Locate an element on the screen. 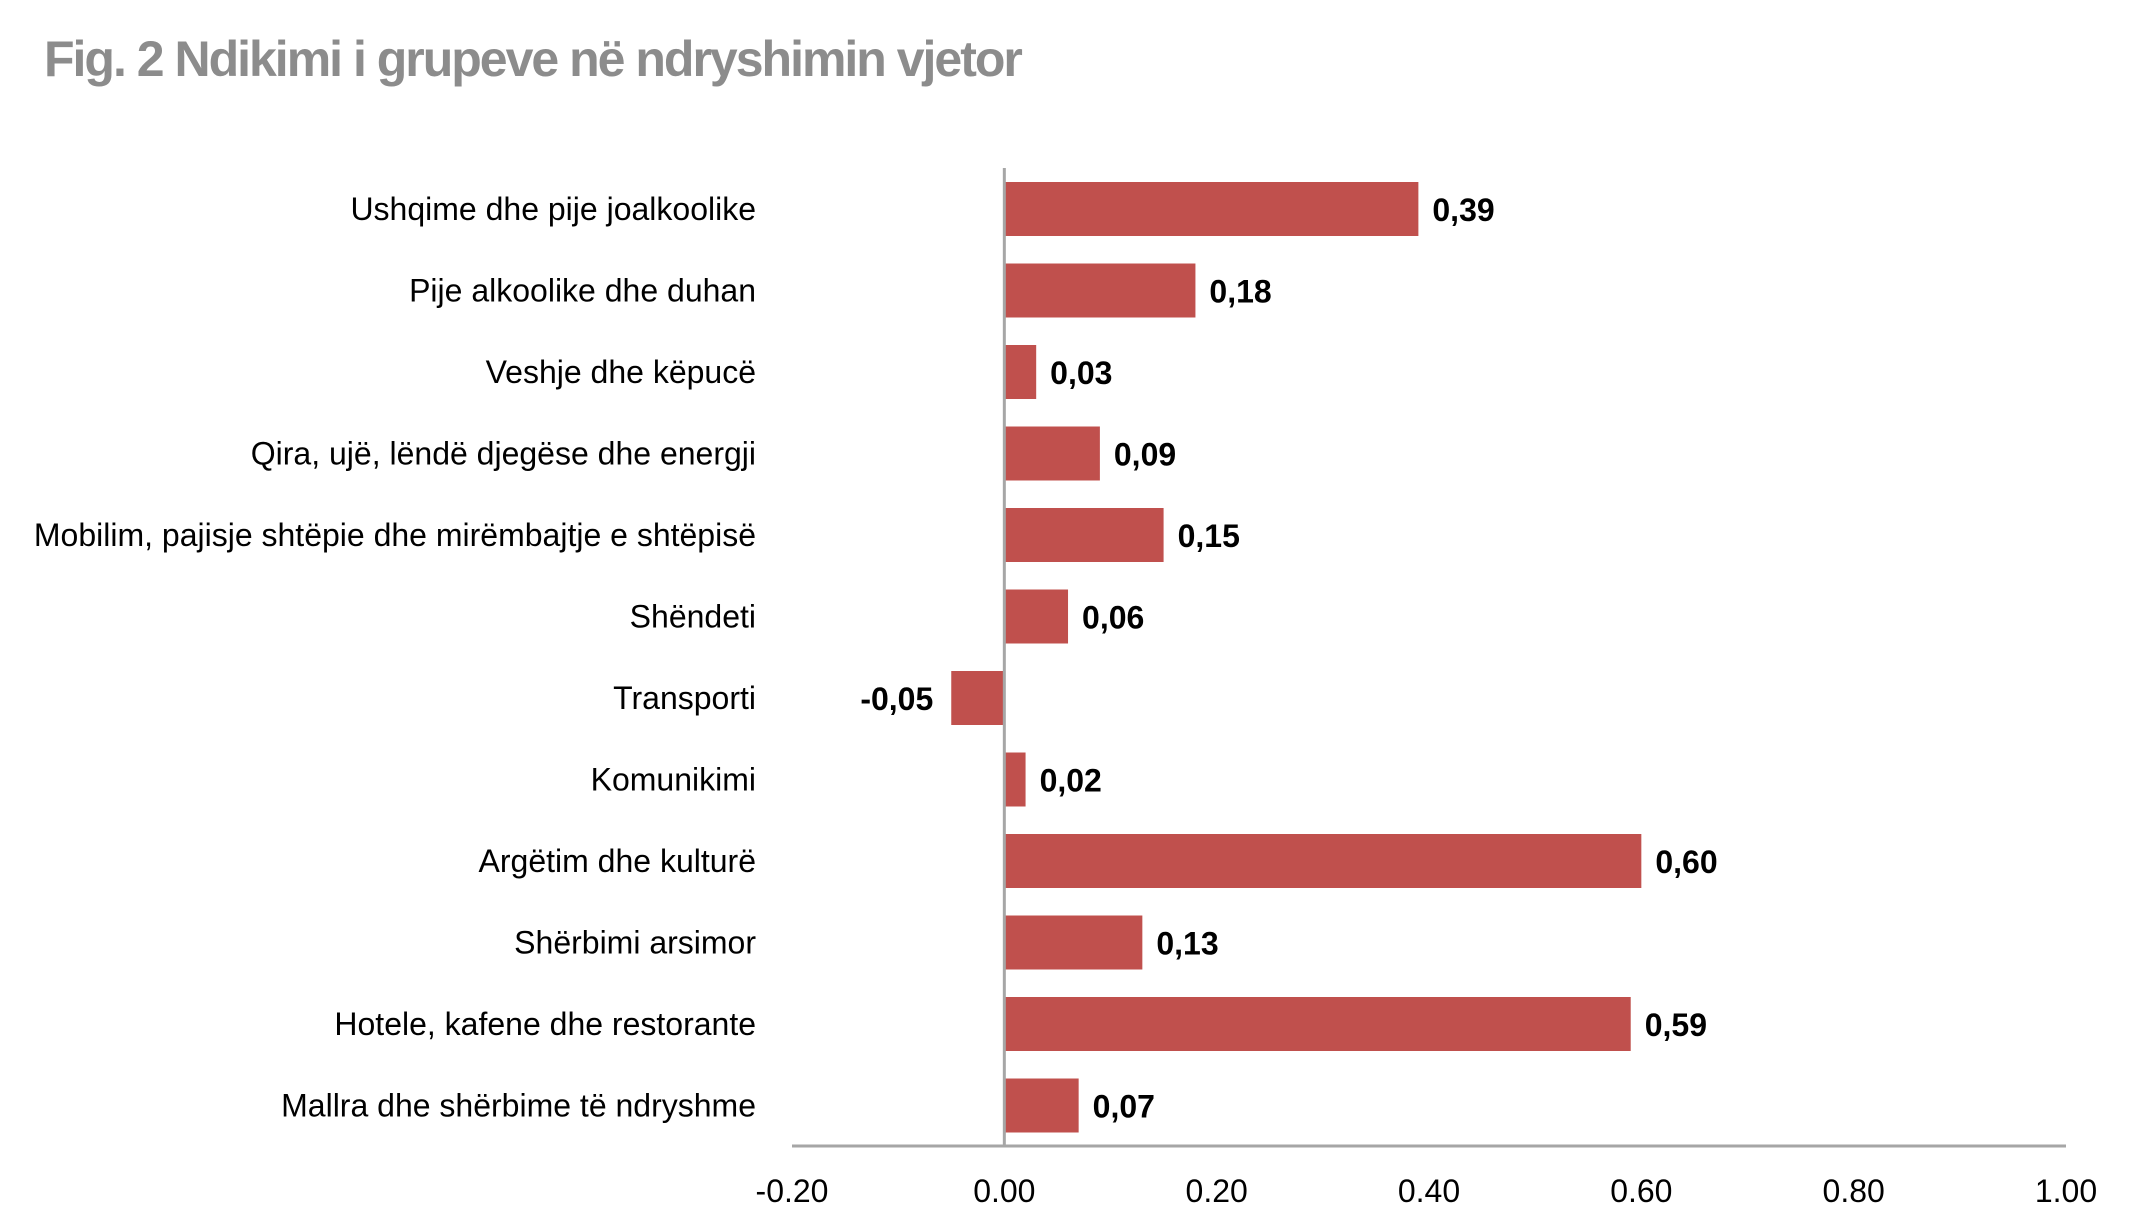 The height and width of the screenshot is (1227, 2149). bar-transporti is located at coordinates (978, 698).